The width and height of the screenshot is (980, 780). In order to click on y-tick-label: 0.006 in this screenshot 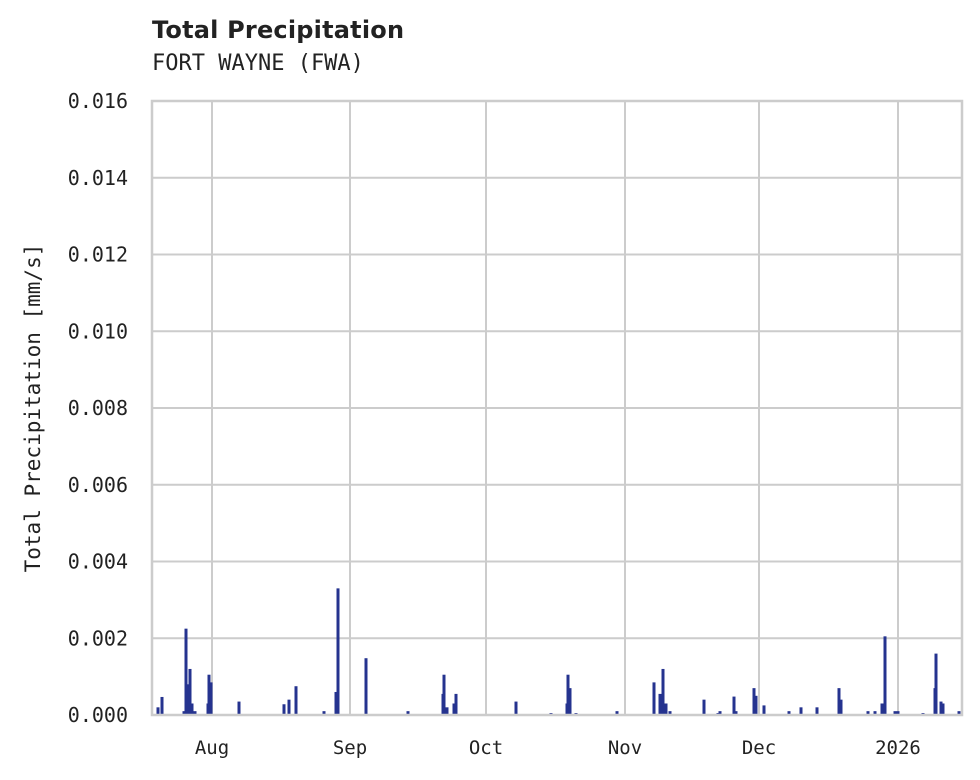, I will do `click(98, 485)`.